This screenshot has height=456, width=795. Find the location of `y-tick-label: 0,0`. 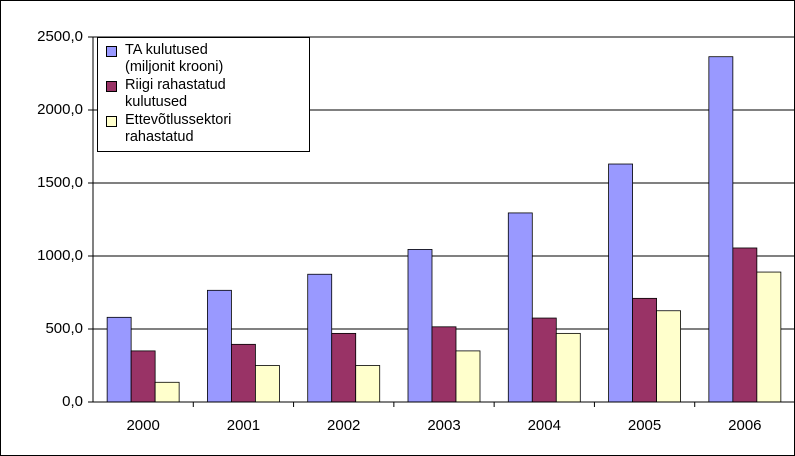

y-tick-label: 0,0 is located at coordinates (72, 401).